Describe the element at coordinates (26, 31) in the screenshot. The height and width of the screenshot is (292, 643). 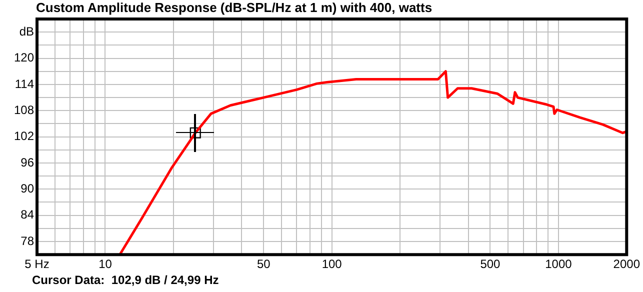
I see `y-tick-label: dB` at that location.